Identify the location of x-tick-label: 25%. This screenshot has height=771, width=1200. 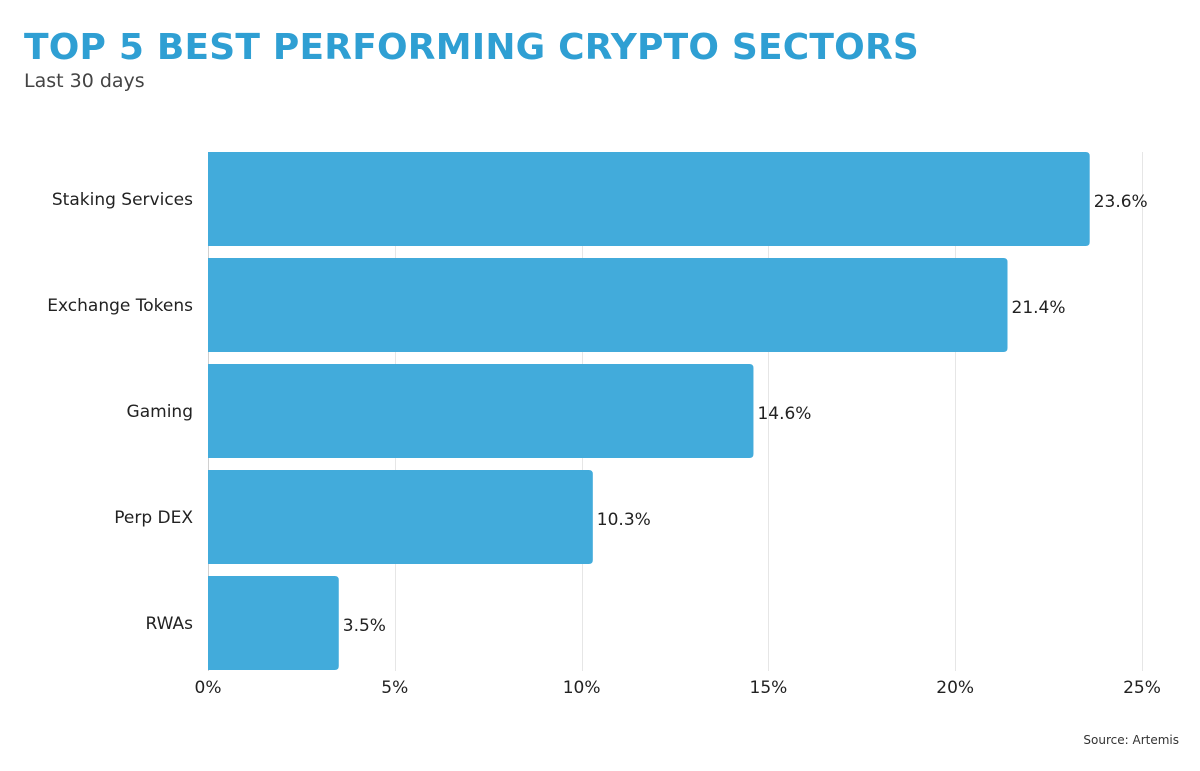
(1142, 688).